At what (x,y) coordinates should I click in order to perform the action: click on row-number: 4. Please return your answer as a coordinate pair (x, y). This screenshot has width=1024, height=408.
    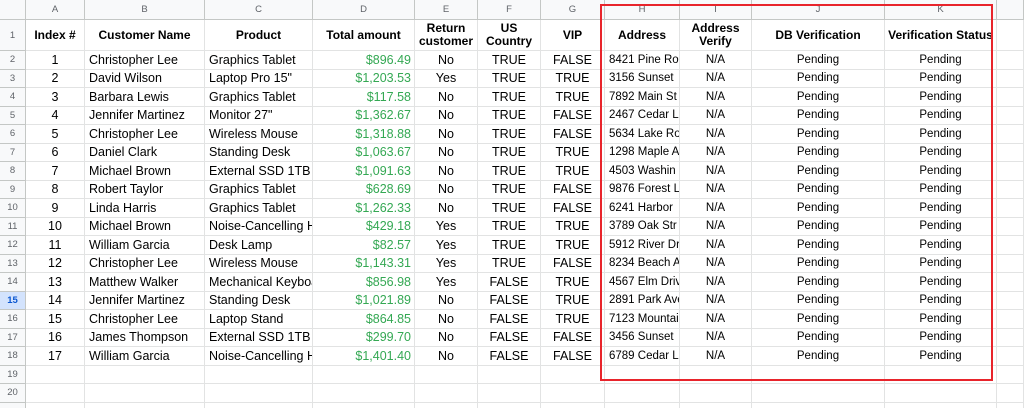
    Looking at the image, I should click on (13, 97).